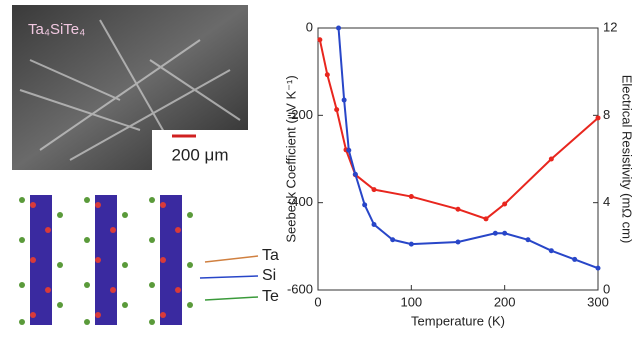 Image resolution: width=637 pixels, height=340 pixels. Describe the element at coordinates (598, 301) in the screenshot. I see `x-tick-label: 300` at that location.